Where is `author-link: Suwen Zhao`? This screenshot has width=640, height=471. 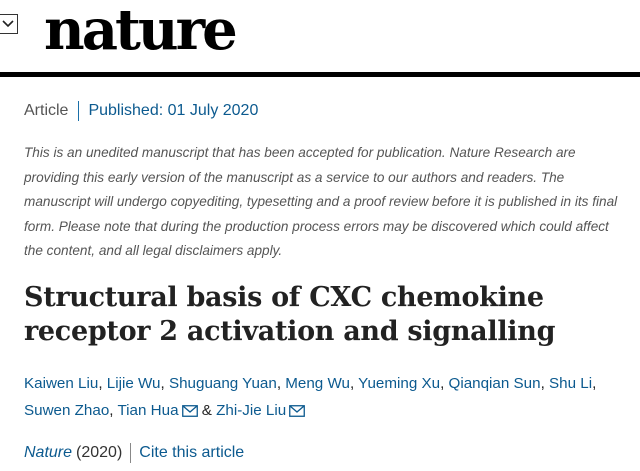
author-link: Suwen Zhao is located at coordinates (67, 410).